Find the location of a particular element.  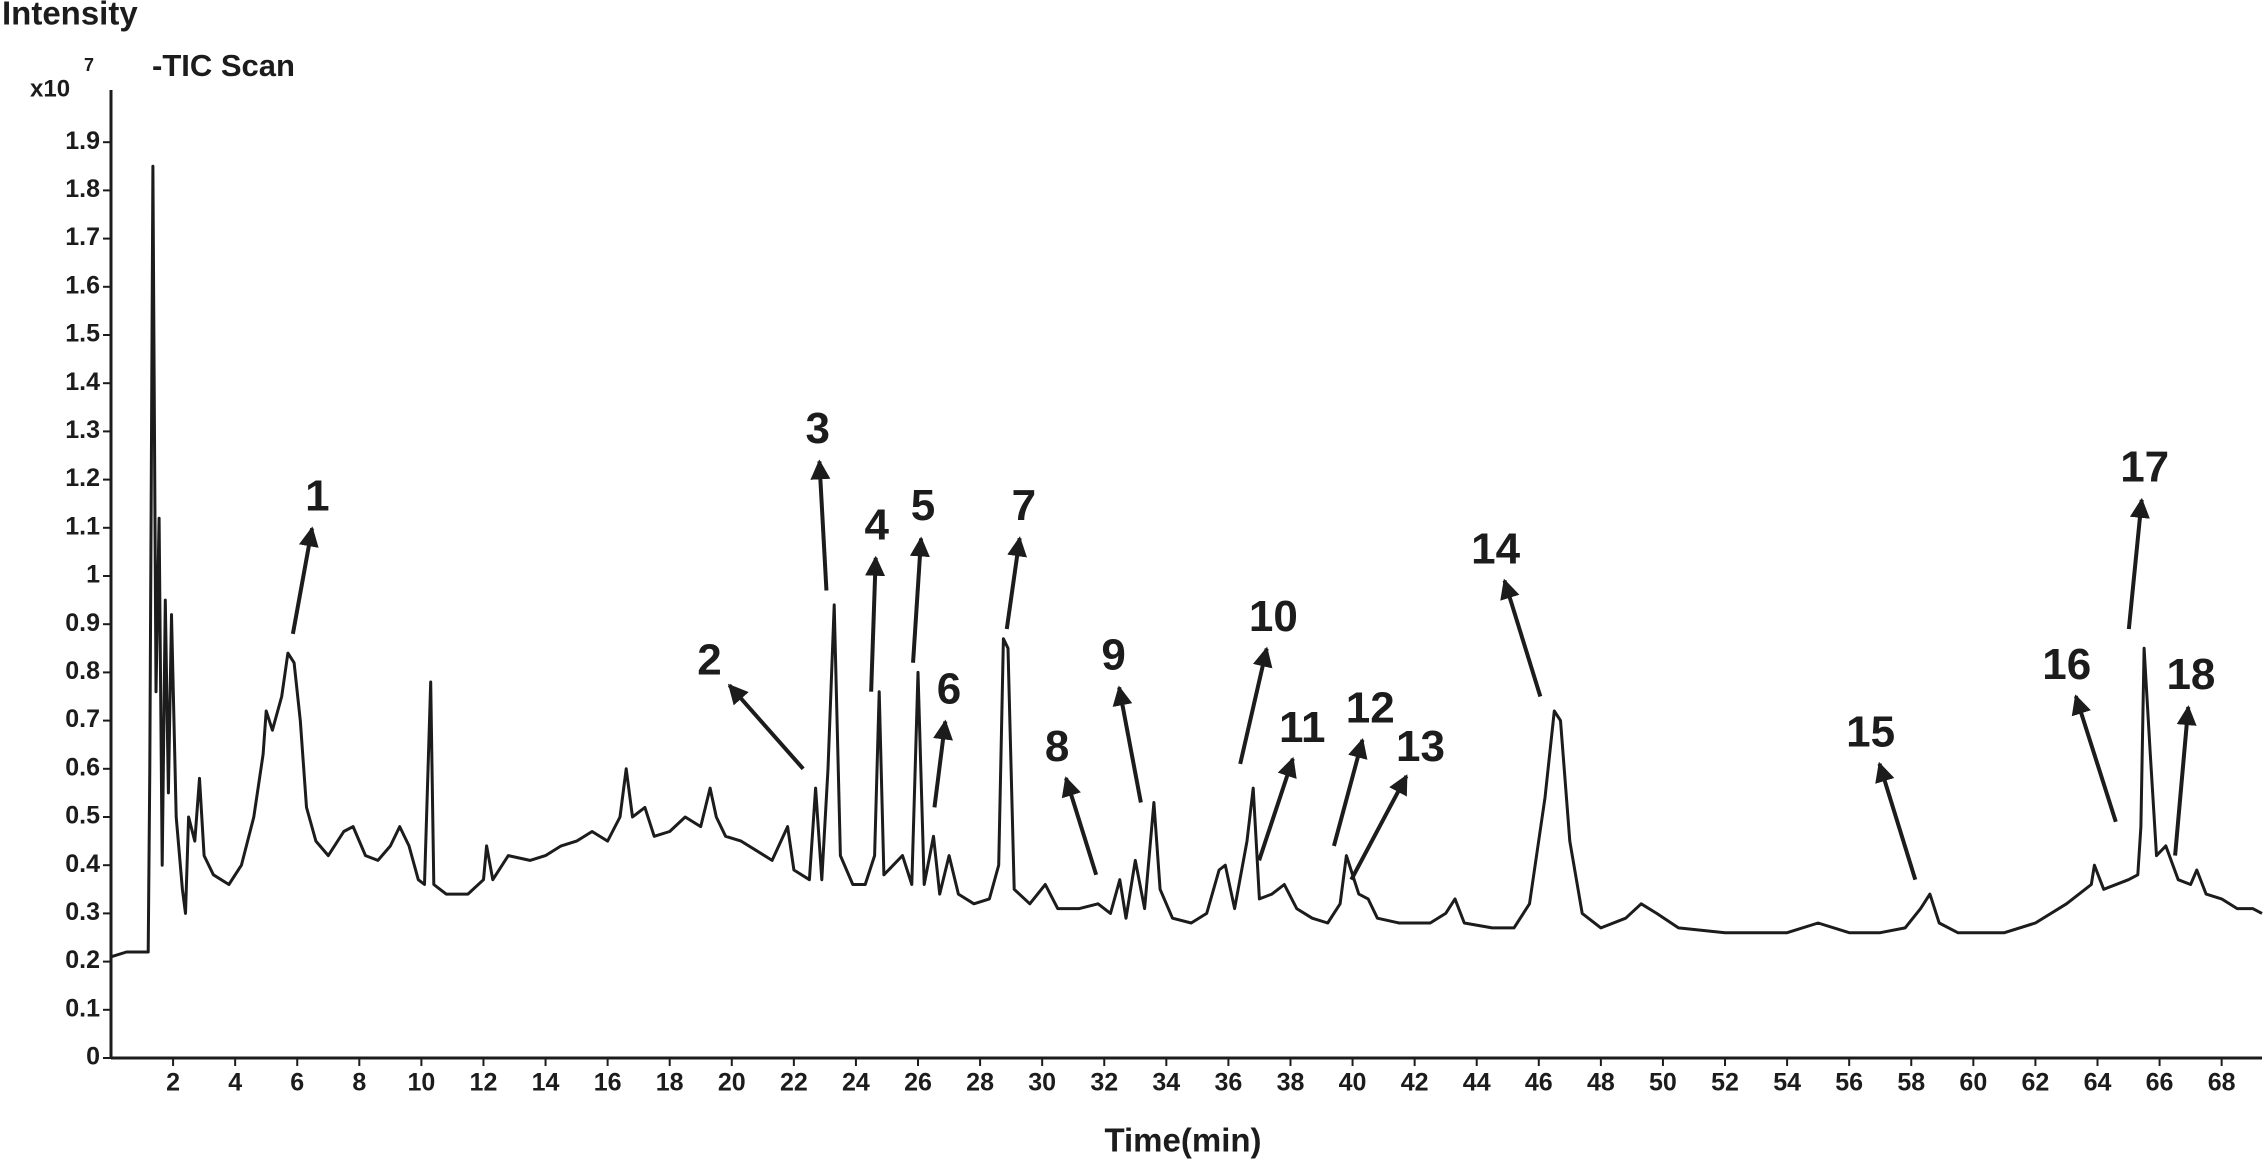

x-tick-label: 28 is located at coordinates (980, 1083).